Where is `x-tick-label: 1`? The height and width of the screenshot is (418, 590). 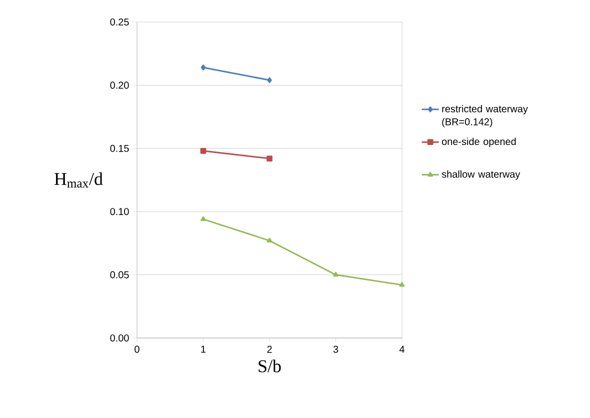
x-tick-label: 1 is located at coordinates (203, 349).